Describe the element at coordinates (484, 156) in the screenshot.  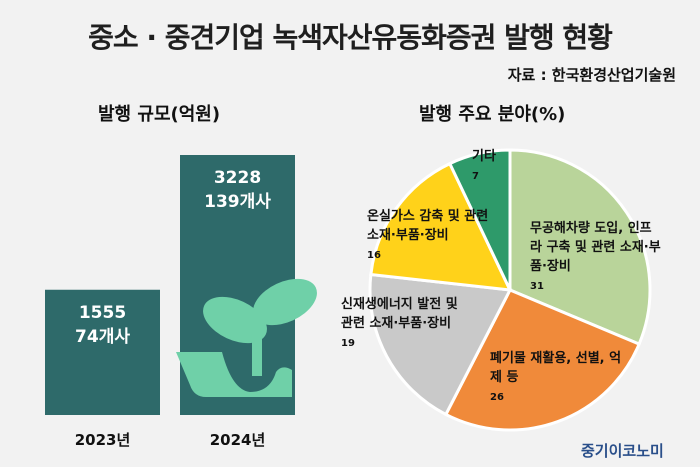
I see `pie-slice-label: 기타` at that location.